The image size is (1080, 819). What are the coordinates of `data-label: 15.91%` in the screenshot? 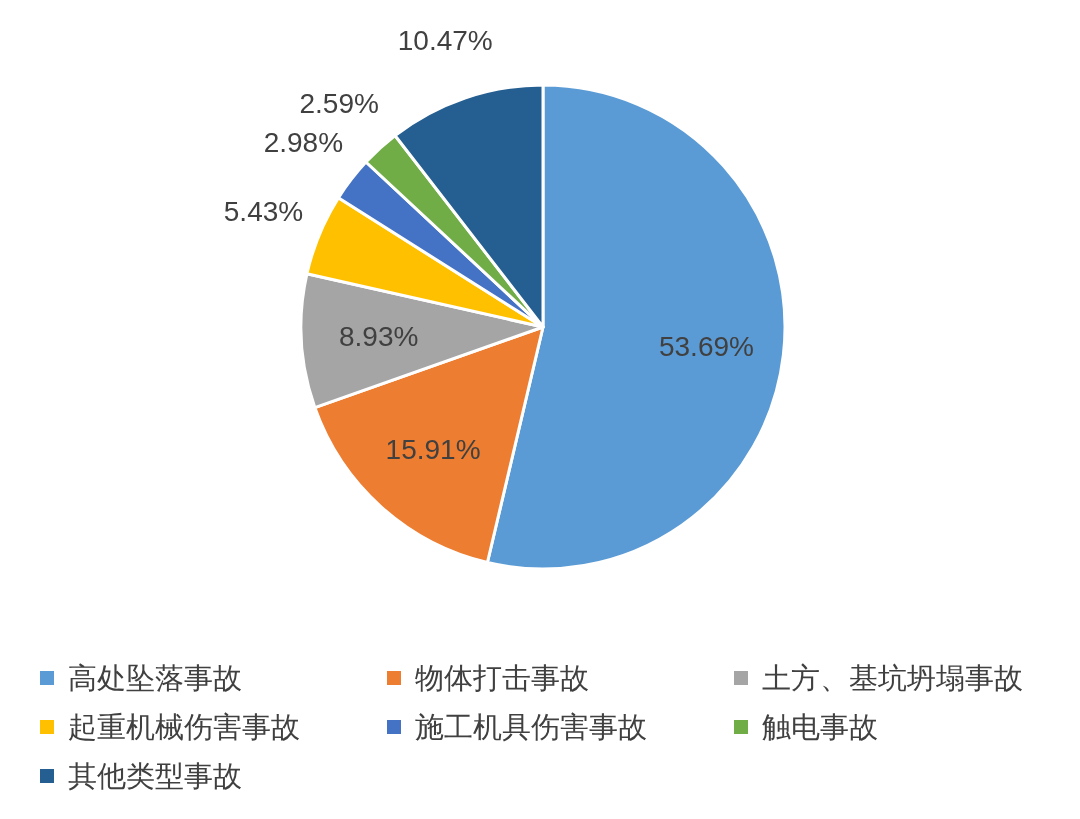 It's located at (433, 449).